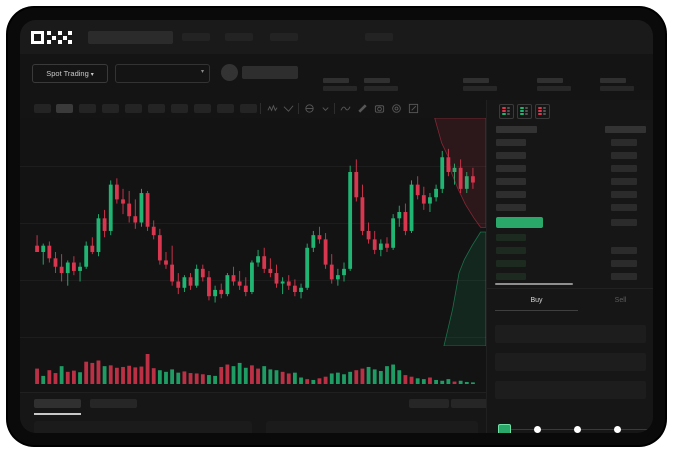 This screenshot has width=673, height=453. I want to click on orderbook-both-icon, so click(506, 111).